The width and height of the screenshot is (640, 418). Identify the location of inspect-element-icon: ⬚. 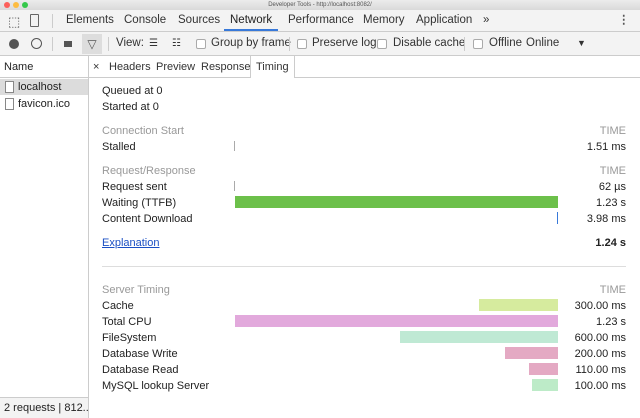
(14, 21).